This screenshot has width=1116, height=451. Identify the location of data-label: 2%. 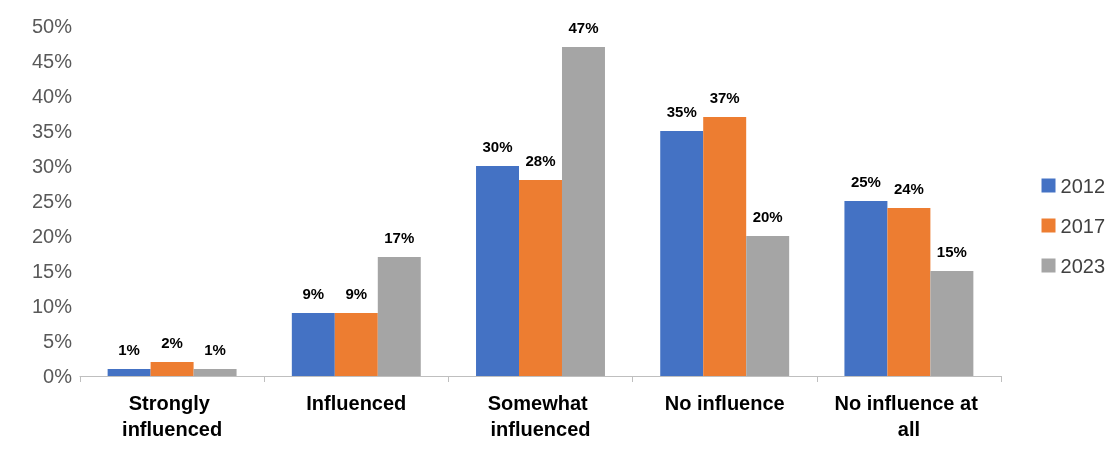
(172, 342).